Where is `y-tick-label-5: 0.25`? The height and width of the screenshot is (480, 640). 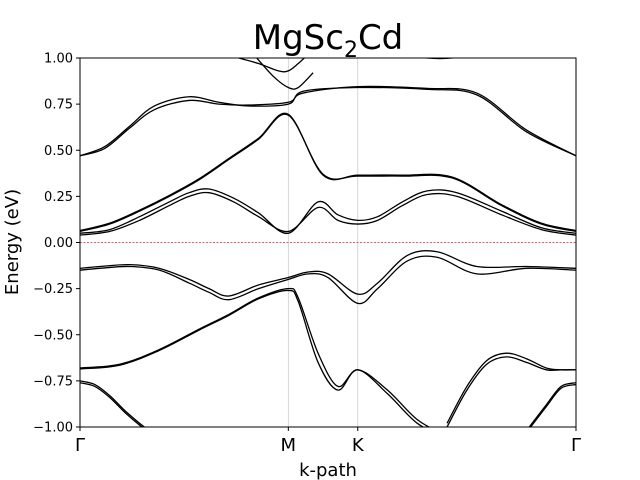
y-tick-label-5: 0.25 is located at coordinates (58, 197).